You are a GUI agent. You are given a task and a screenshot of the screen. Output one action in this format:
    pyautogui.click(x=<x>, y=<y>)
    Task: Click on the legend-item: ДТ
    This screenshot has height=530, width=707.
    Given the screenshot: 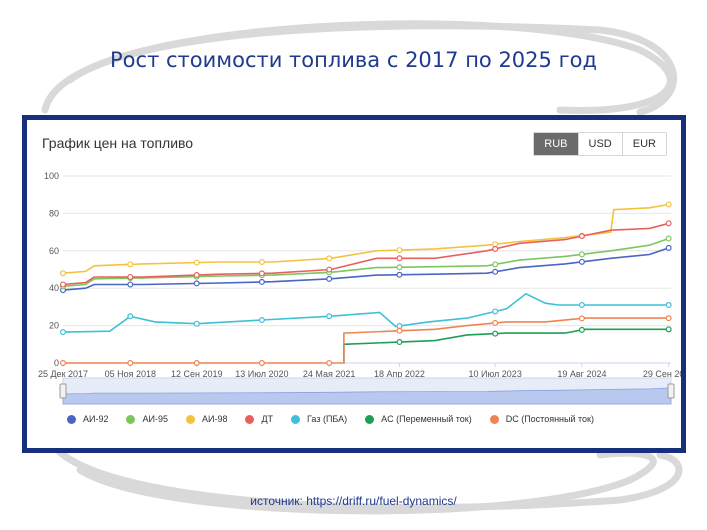 What is the action you would take?
    pyautogui.click(x=259, y=419)
    